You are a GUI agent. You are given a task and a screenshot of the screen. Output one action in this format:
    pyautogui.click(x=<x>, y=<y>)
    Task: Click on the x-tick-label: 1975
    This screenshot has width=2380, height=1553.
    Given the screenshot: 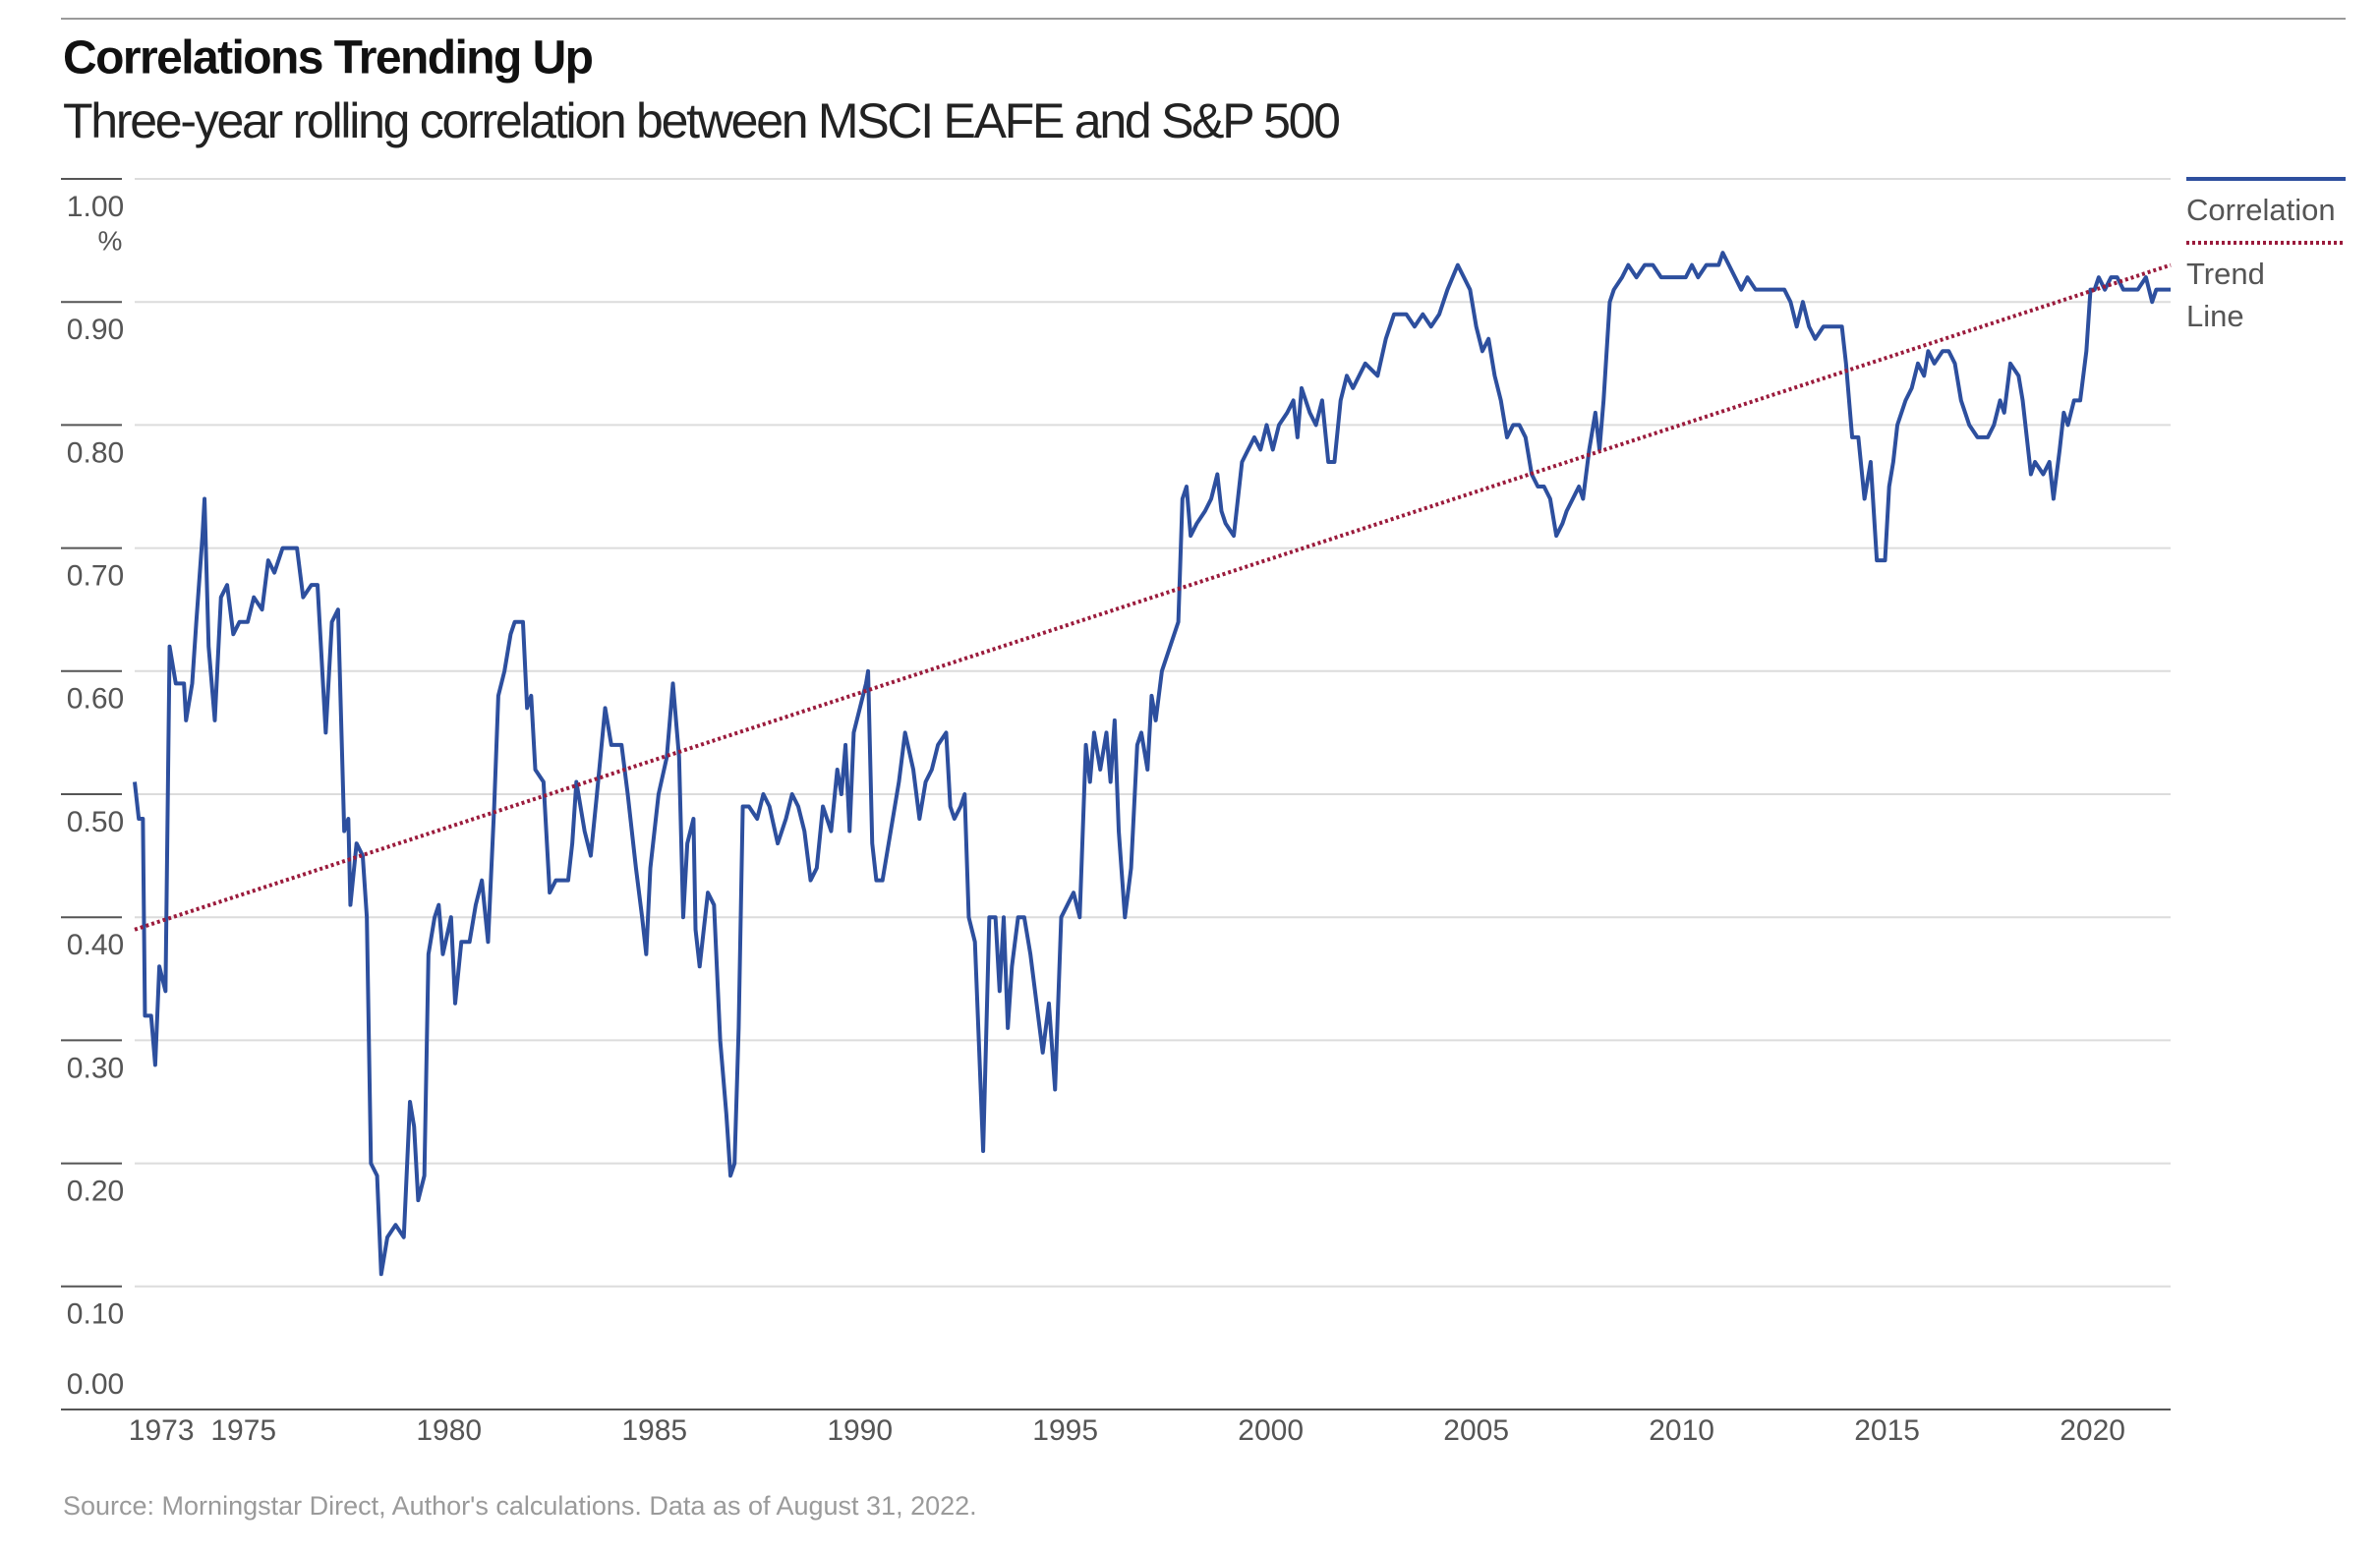 What is the action you would take?
    pyautogui.click(x=243, y=1431)
    